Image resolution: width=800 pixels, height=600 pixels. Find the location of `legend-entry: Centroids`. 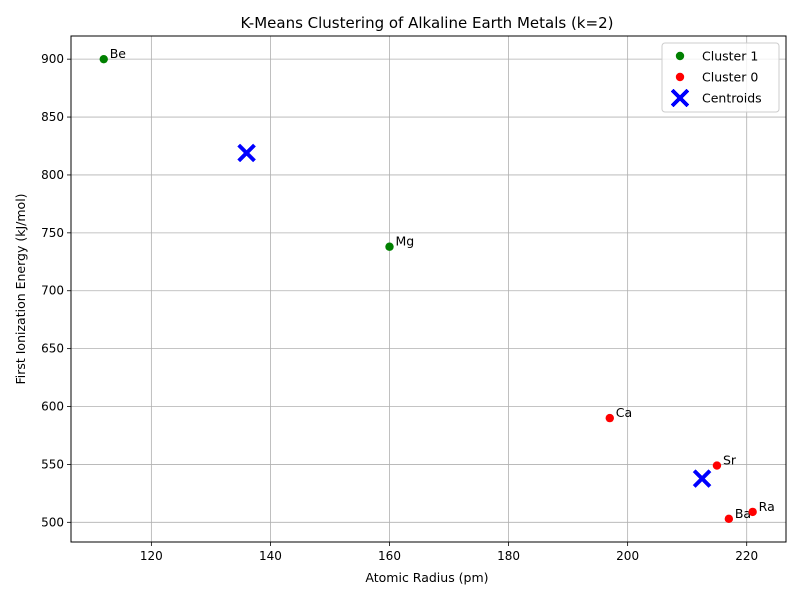

legend-entry: Centroids is located at coordinates (732, 98).